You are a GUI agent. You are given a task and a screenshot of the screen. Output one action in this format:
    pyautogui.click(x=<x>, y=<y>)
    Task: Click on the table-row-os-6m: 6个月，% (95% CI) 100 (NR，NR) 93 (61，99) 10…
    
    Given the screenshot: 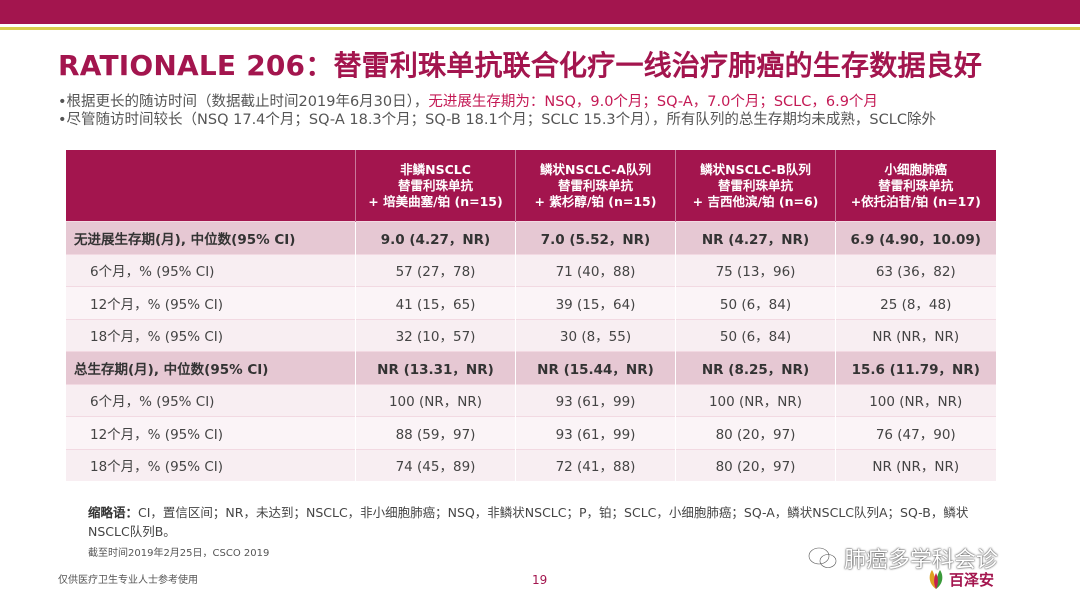 What is the action you would take?
    pyautogui.click(x=530, y=400)
    